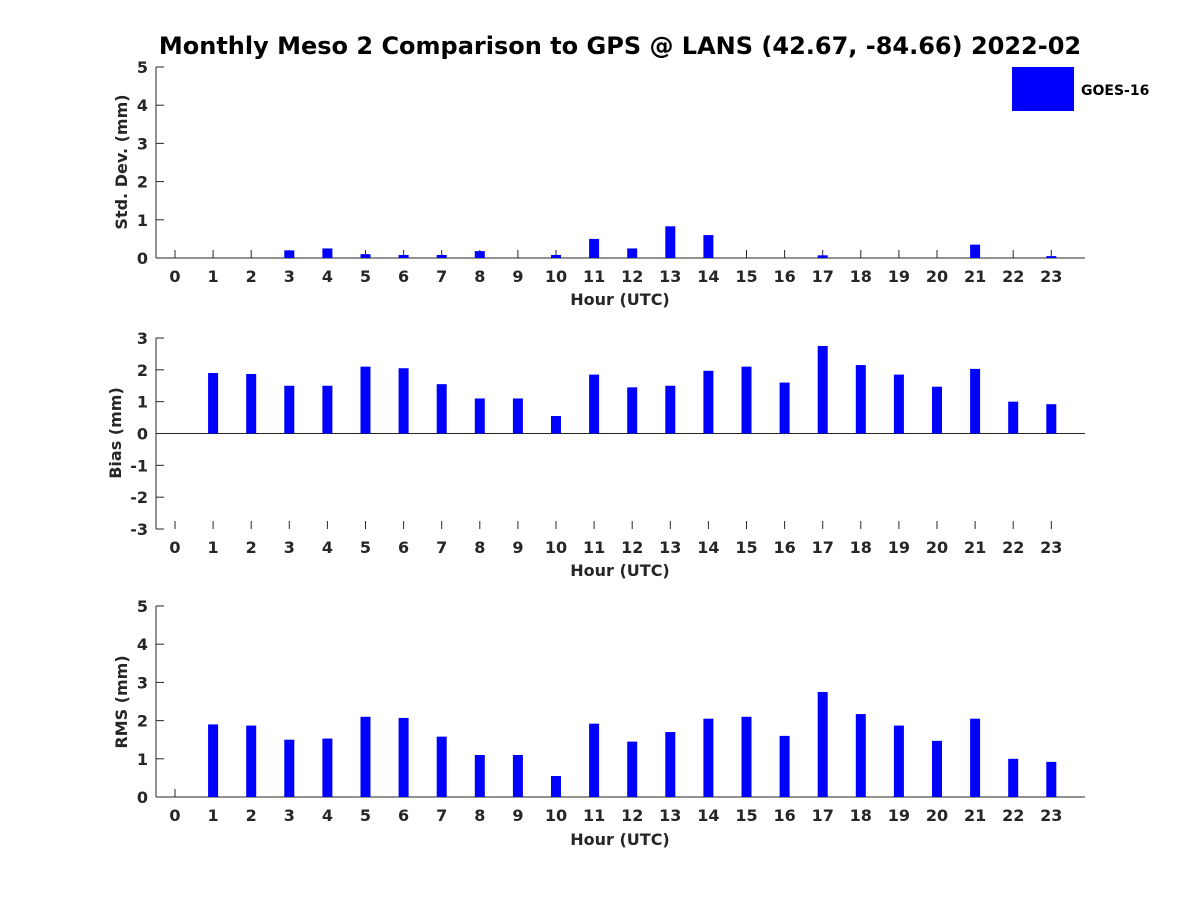  Describe the element at coordinates (1013, 815) in the screenshot. I see `panel-rms-xtick-label: 22` at that location.